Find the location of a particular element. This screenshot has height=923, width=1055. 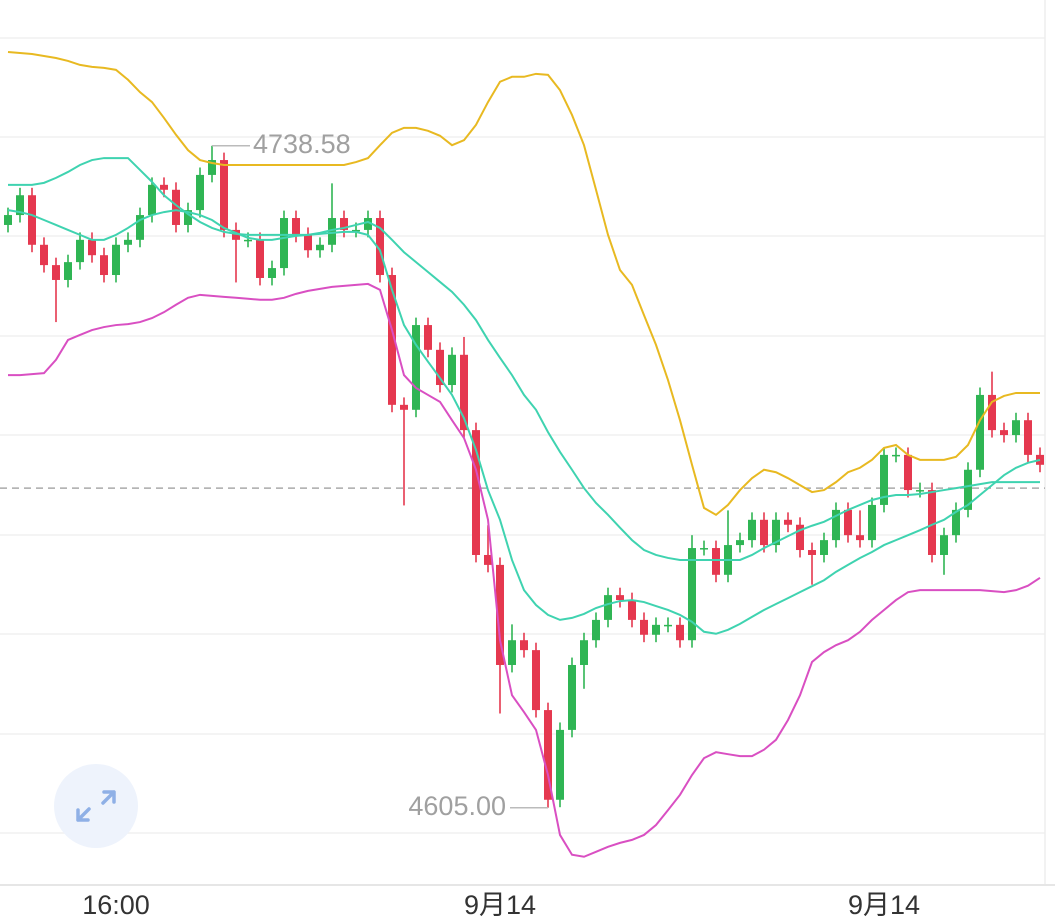

expand-button-bg is located at coordinates (96, 806).